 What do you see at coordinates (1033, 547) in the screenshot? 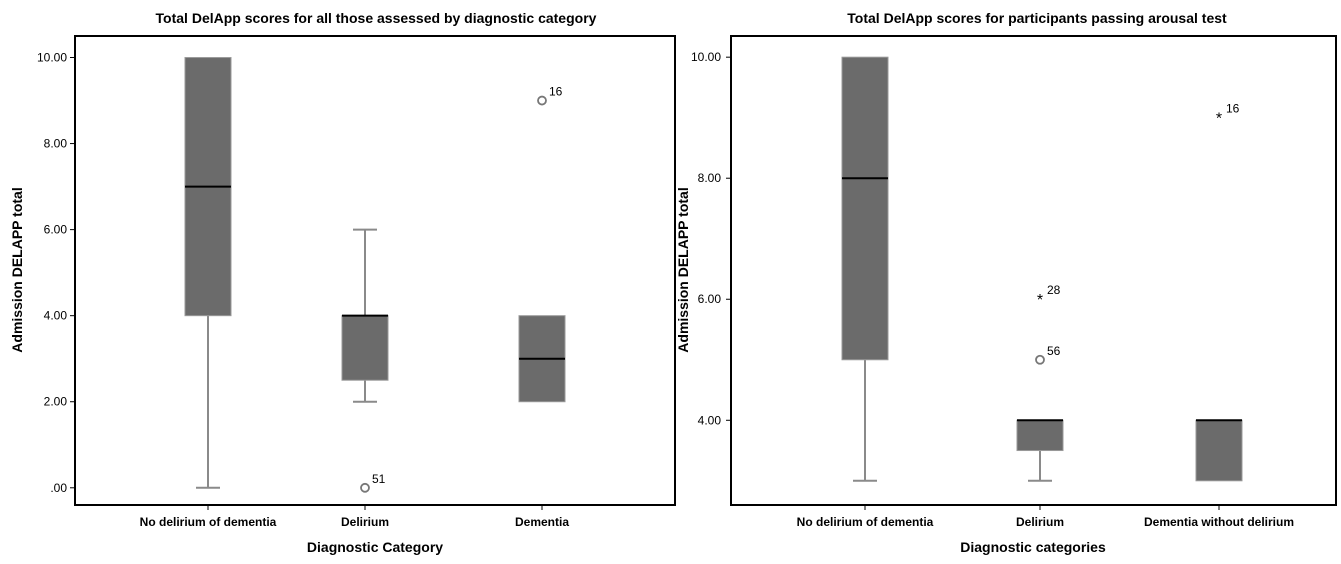
I see `chart-2-x-axis-label: Diagnostic categories` at bounding box center [1033, 547].